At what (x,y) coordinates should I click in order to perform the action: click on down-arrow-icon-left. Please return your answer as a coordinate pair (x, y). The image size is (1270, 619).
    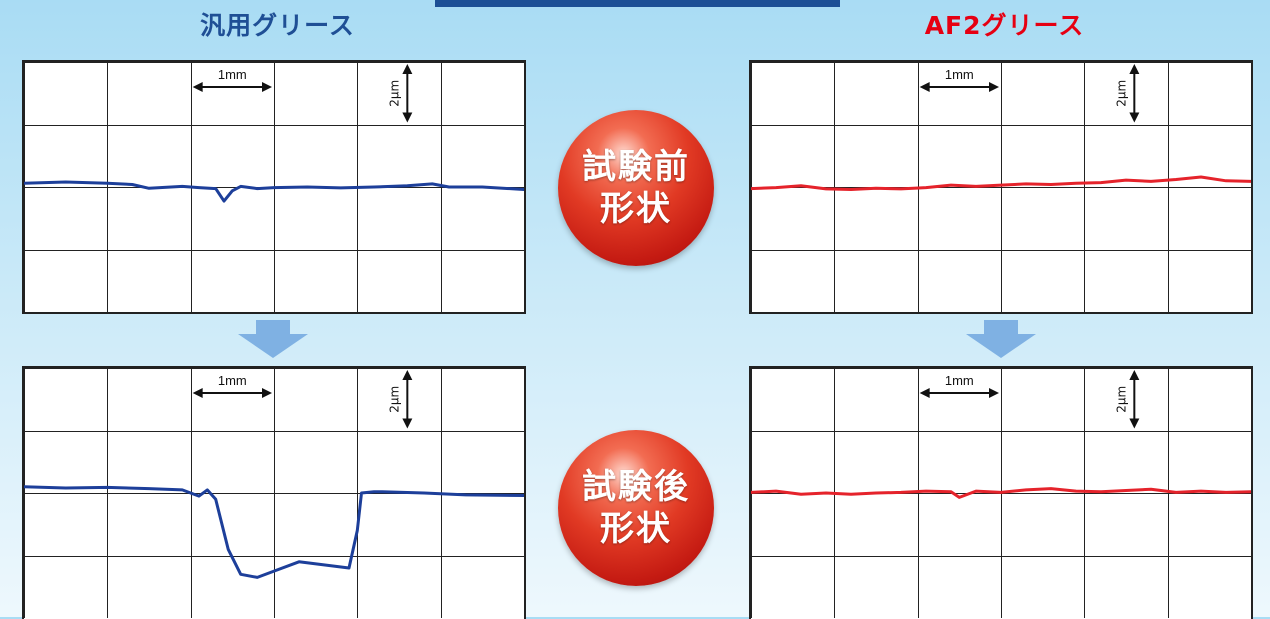
    Looking at the image, I should click on (273, 339).